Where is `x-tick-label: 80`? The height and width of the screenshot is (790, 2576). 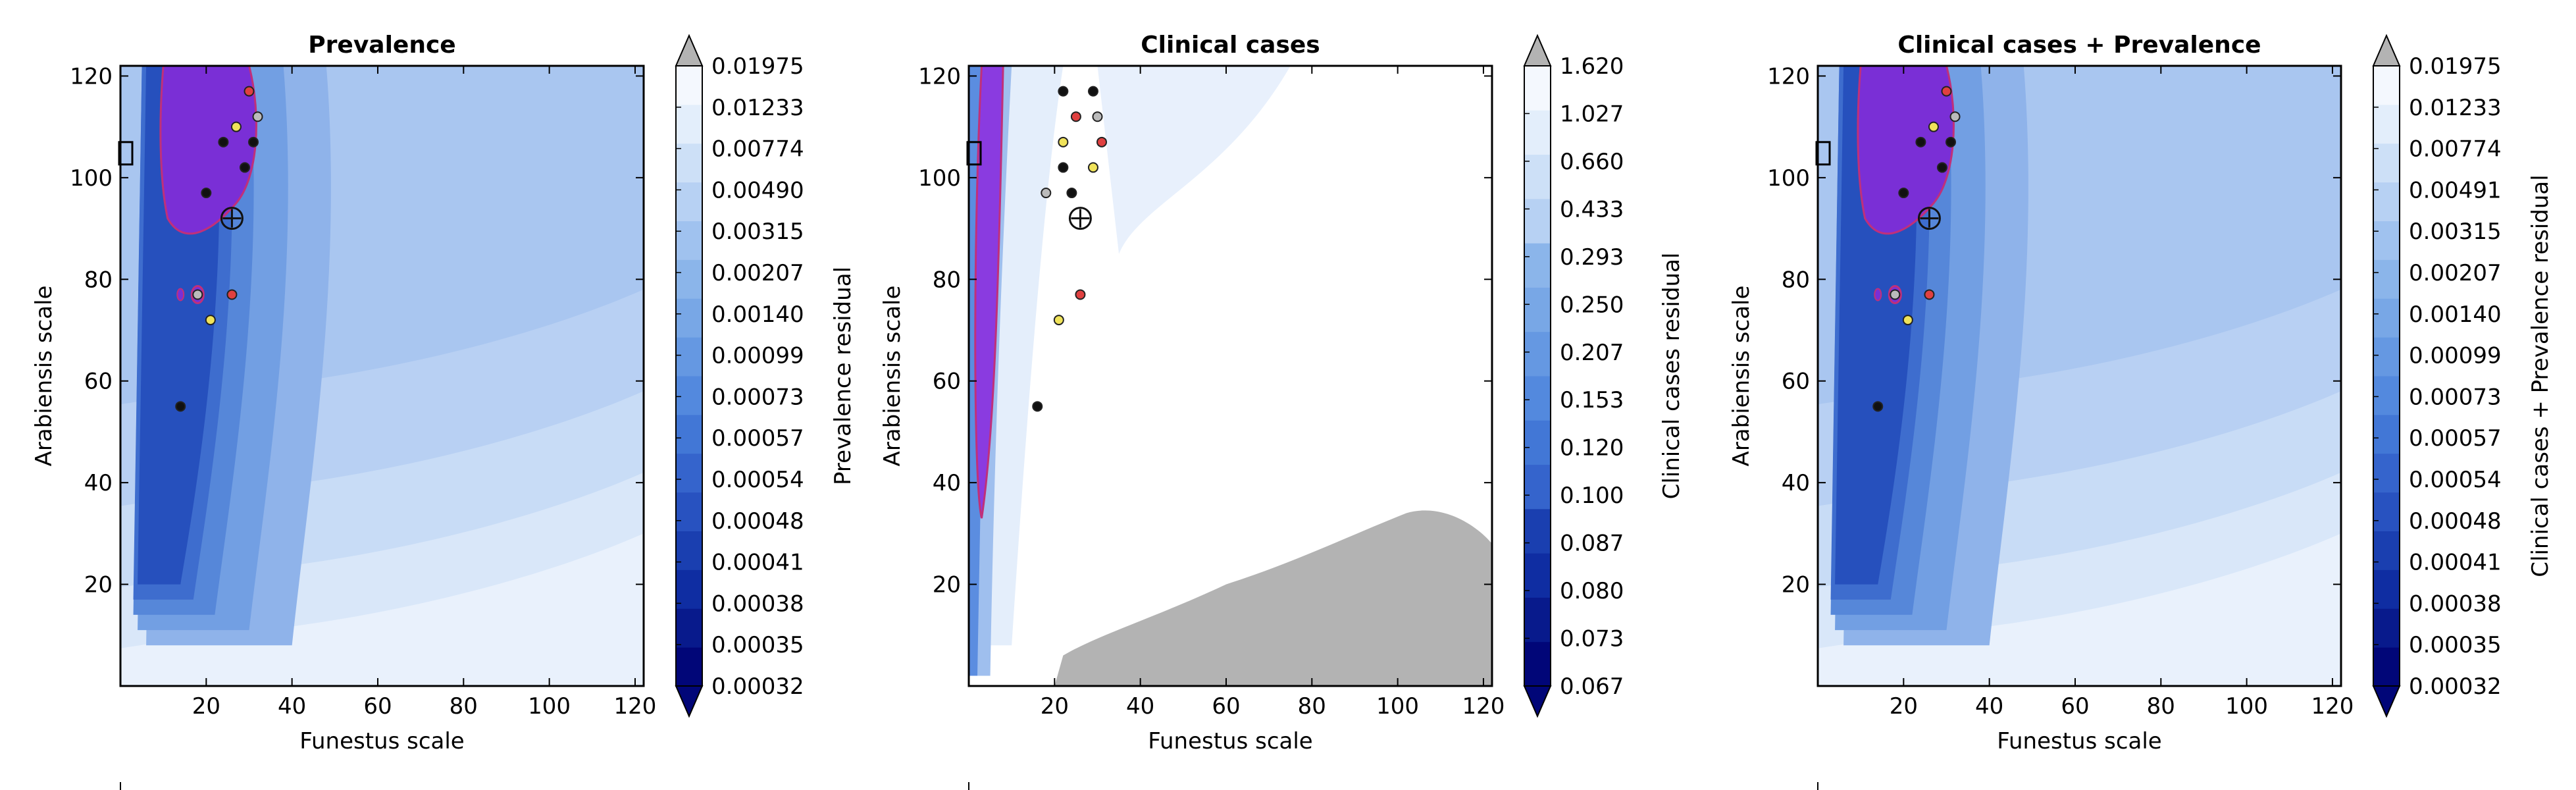 x-tick-label: 80 is located at coordinates (1312, 707).